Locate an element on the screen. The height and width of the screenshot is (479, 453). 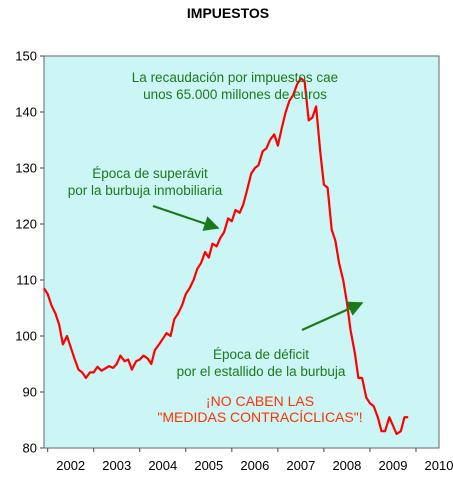
x-tick-label: 2002 is located at coordinates (70, 465).